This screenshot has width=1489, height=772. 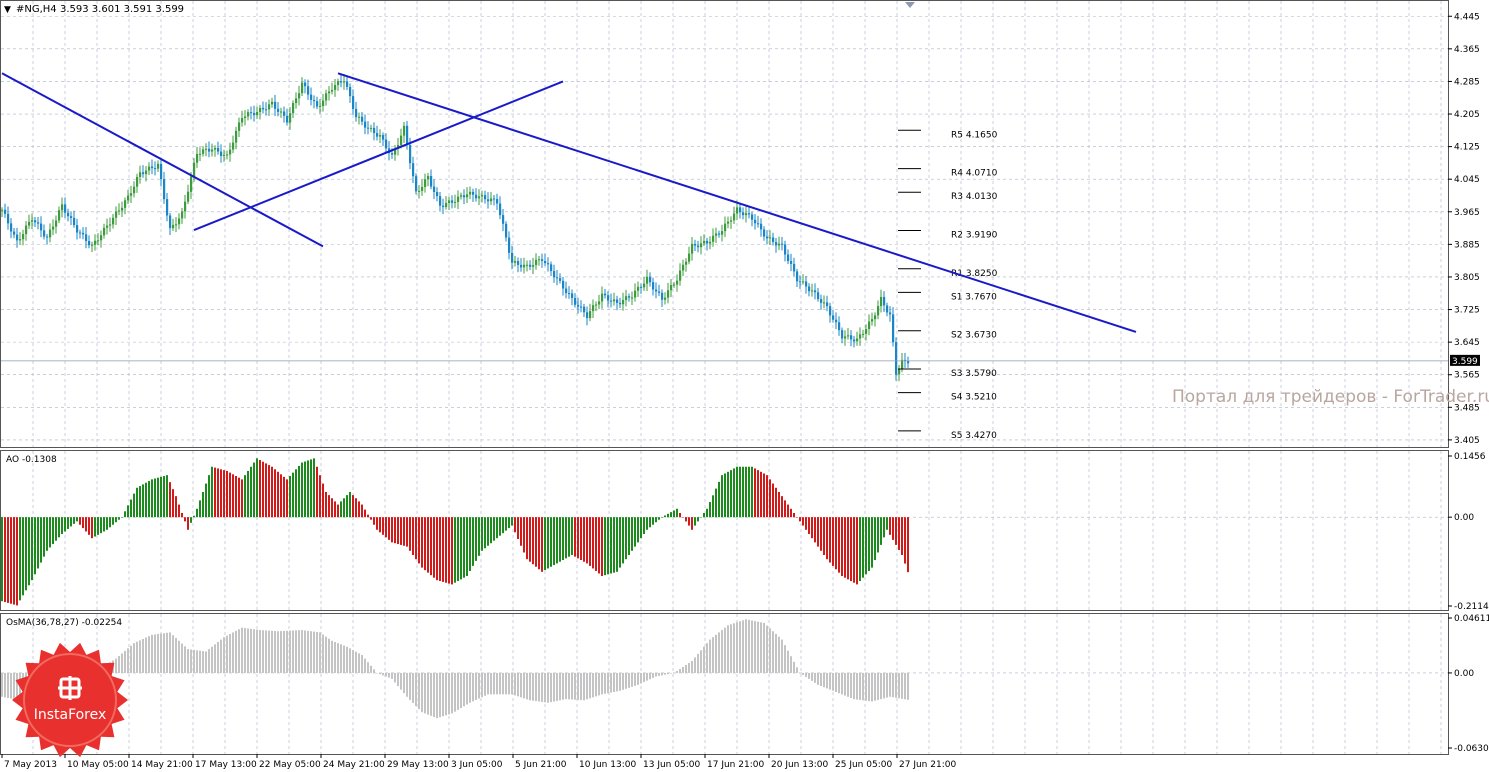 I want to click on pivot-label: R1 3.8250, so click(x=974, y=274).